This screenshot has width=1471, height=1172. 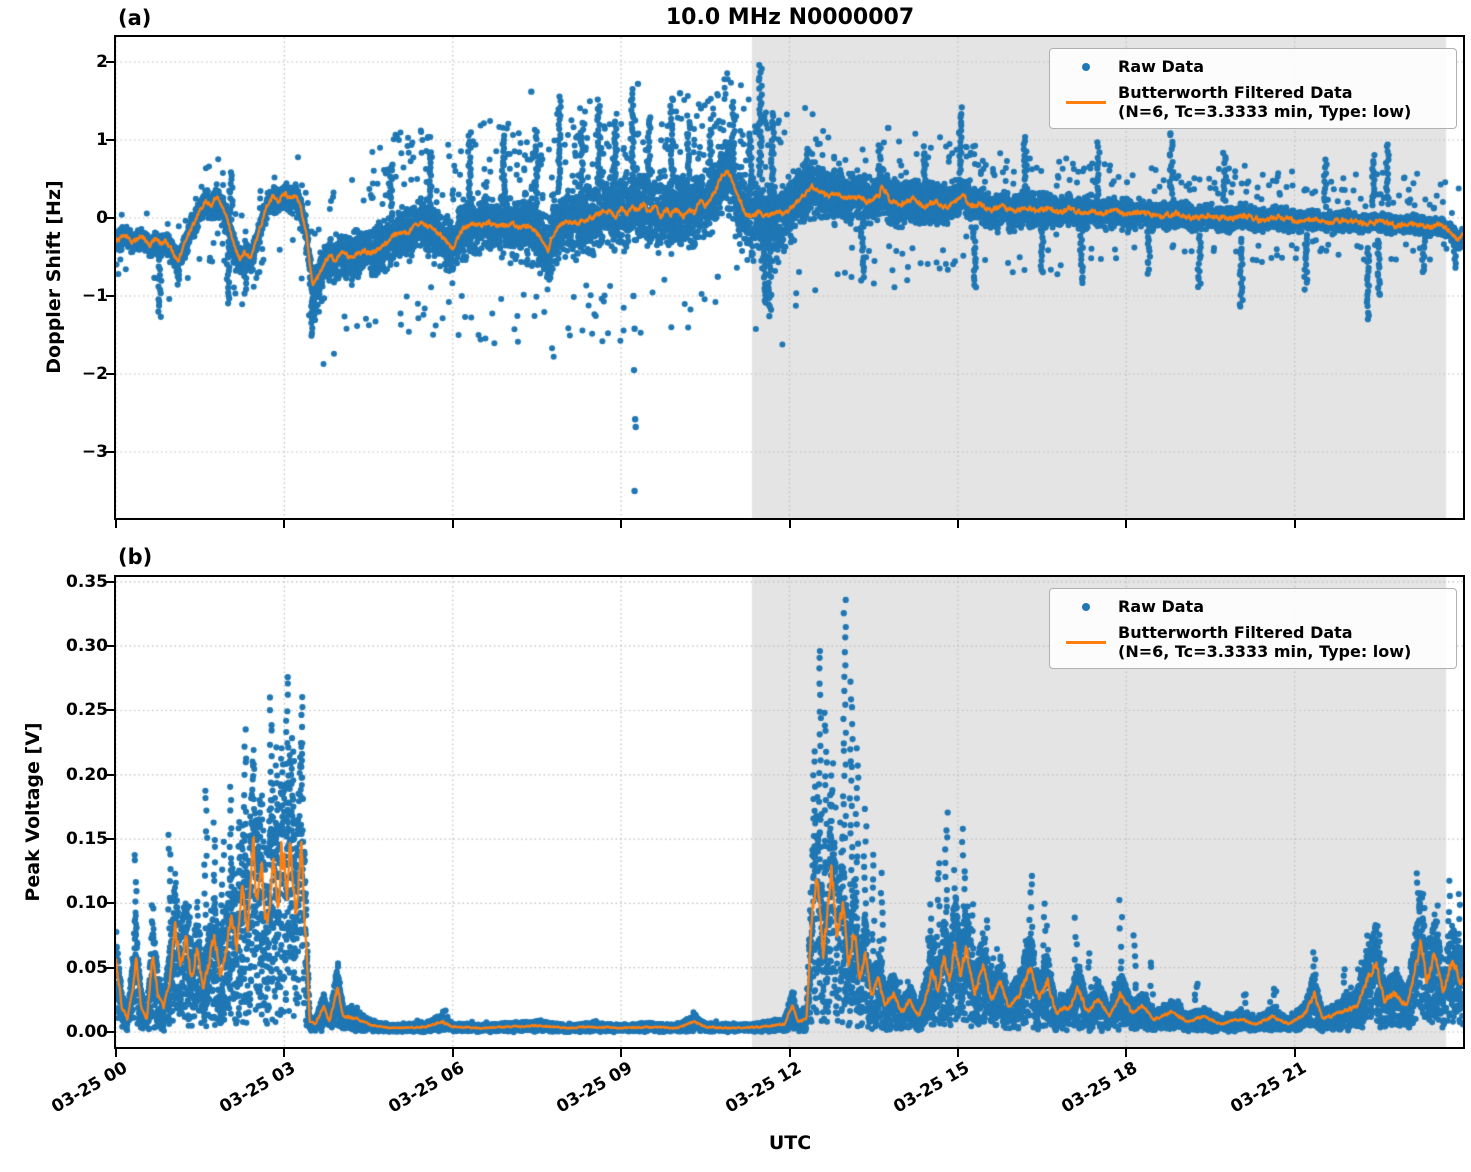 I want to click on y-tick-label: 0.25, so click(x=87, y=710).